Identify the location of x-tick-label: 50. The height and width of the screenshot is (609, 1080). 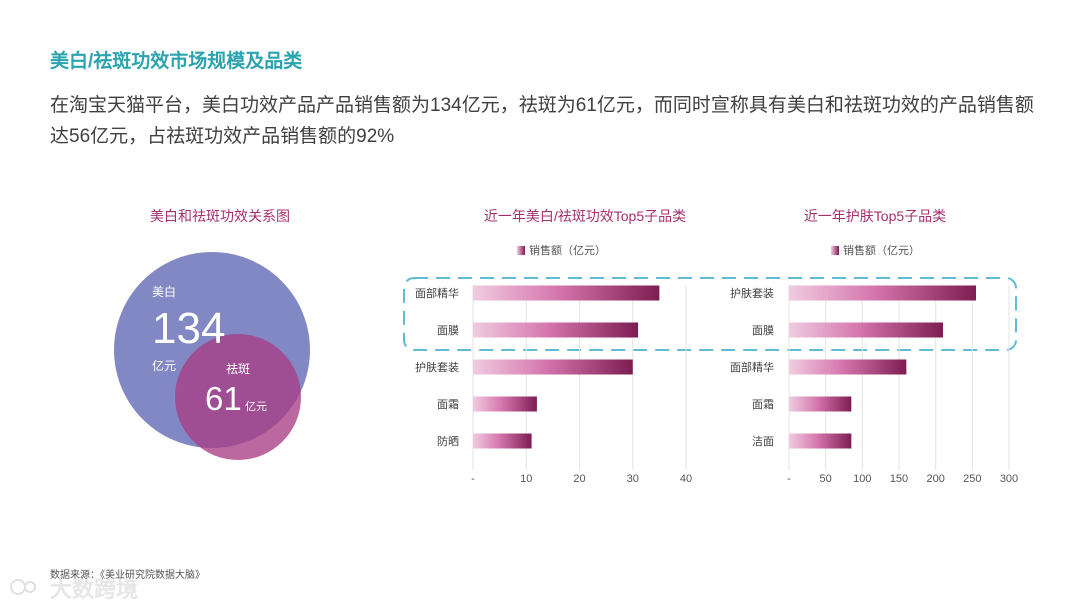
(826, 479).